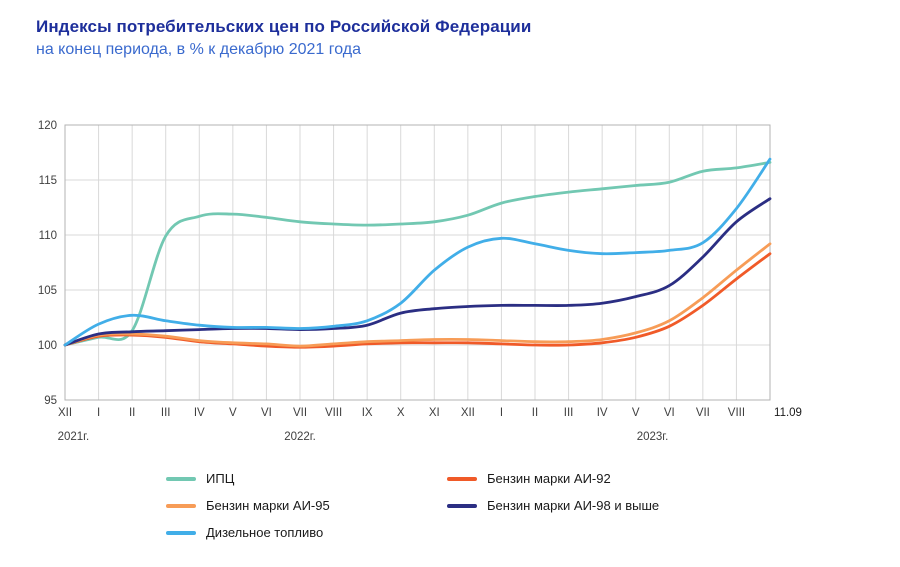 The height and width of the screenshot is (567, 900). Describe the element at coordinates (367, 413) in the screenshot. I see `svg-text: IX` at that location.